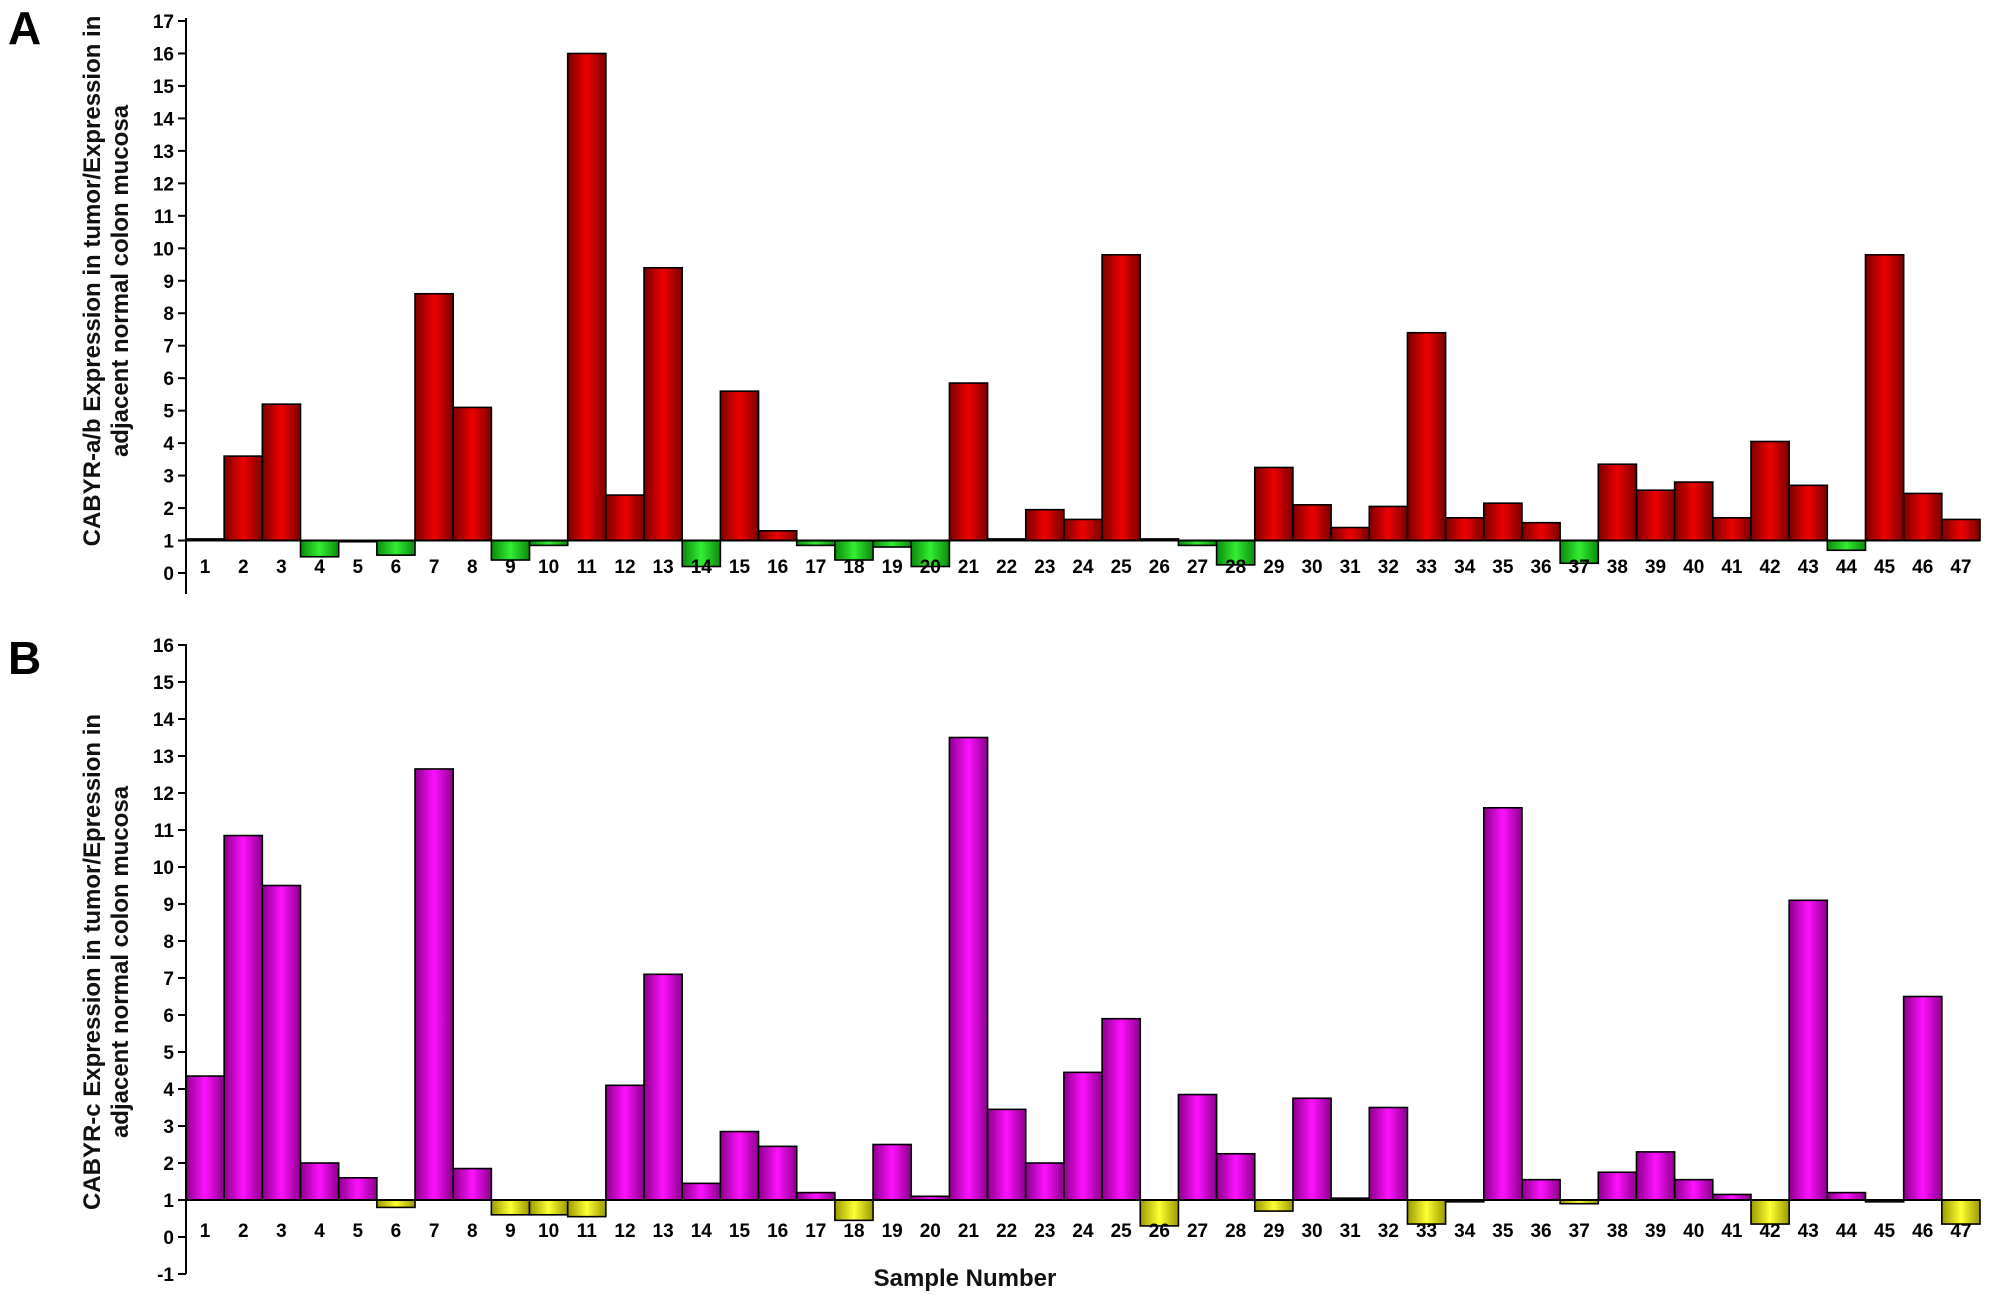 The image size is (2000, 1295). Describe the element at coordinates (1388, 1231) in the screenshot. I see `x-tick-label: 32` at that location.